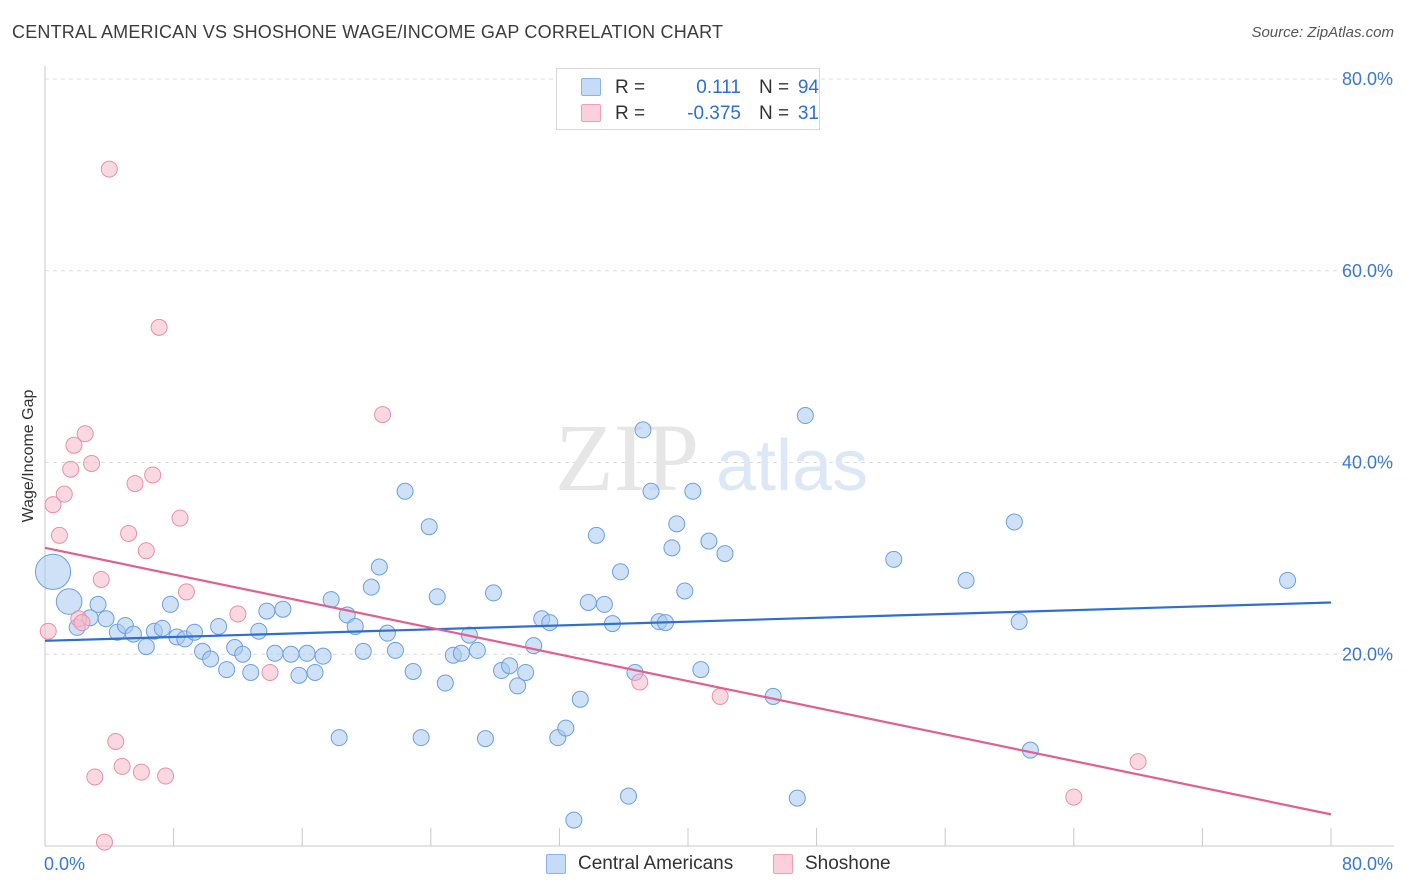  I want to click on y-tick-label: 40.0%, so click(1367, 463).